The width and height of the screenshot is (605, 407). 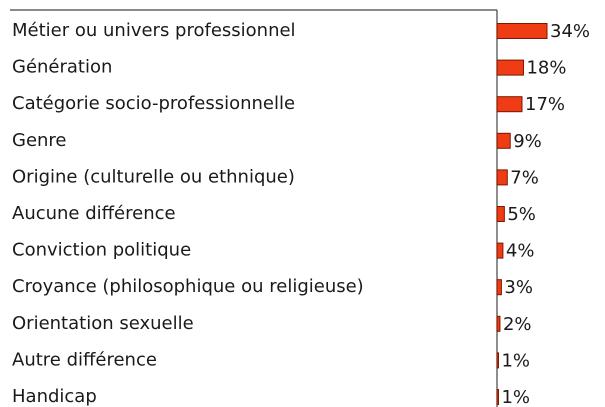 What do you see at coordinates (54, 396) in the screenshot?
I see `category-label: Handicap` at bounding box center [54, 396].